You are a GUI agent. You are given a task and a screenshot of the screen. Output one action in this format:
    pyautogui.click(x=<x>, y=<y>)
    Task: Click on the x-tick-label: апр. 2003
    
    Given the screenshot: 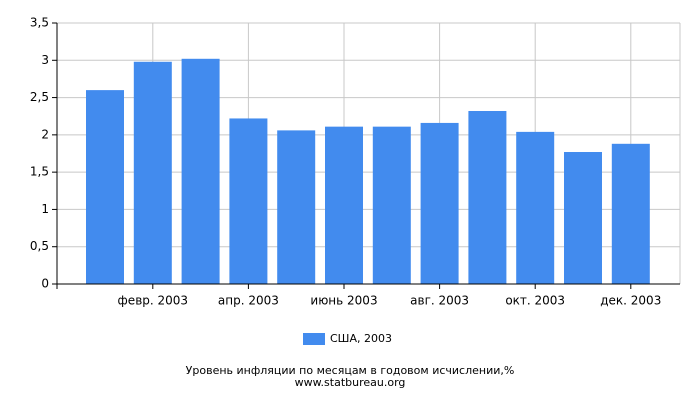 What is the action you would take?
    pyautogui.click(x=248, y=301)
    